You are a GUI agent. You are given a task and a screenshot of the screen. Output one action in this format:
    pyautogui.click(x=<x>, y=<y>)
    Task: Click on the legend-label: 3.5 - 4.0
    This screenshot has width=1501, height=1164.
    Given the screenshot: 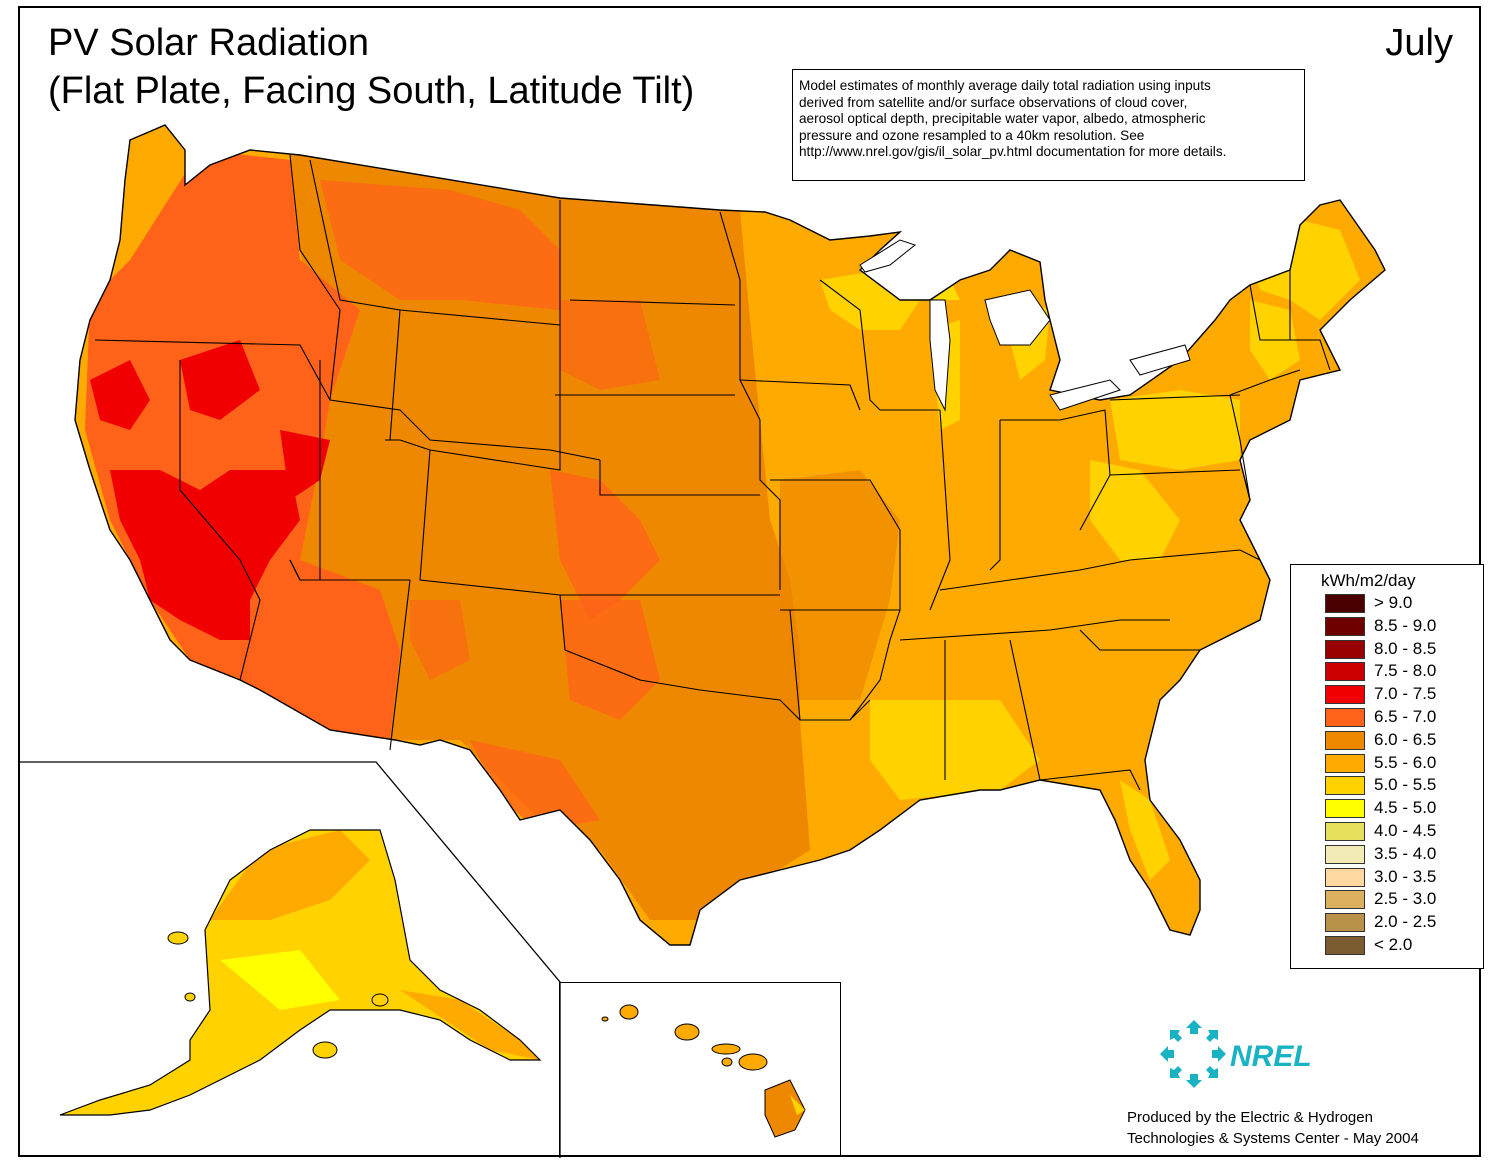 What is the action you would take?
    pyautogui.click(x=1405, y=853)
    